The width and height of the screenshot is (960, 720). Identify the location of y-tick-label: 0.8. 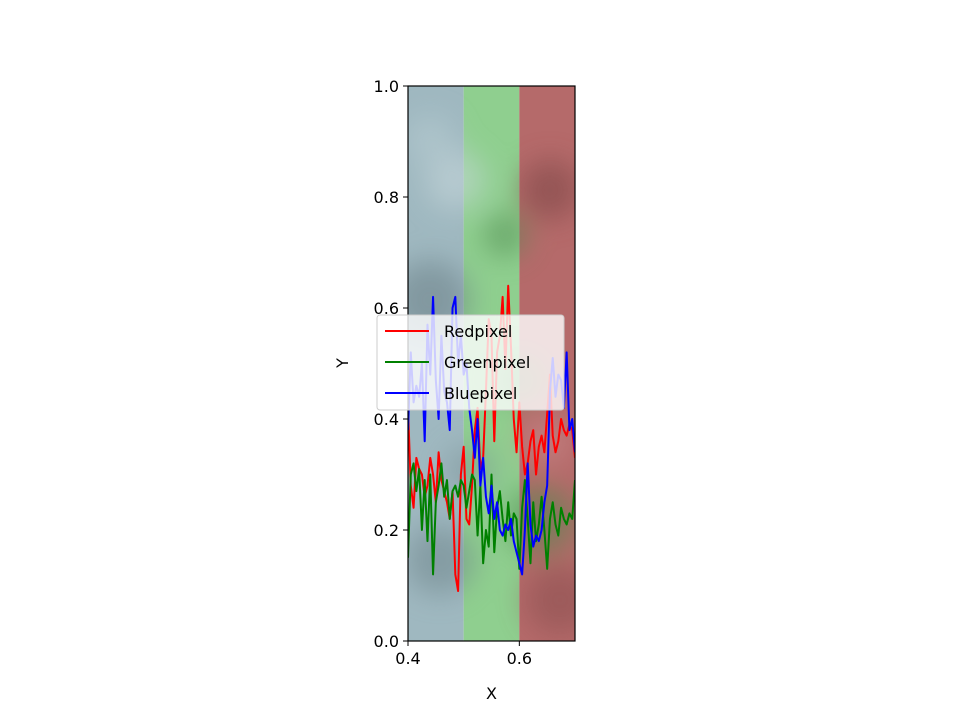
(386, 197).